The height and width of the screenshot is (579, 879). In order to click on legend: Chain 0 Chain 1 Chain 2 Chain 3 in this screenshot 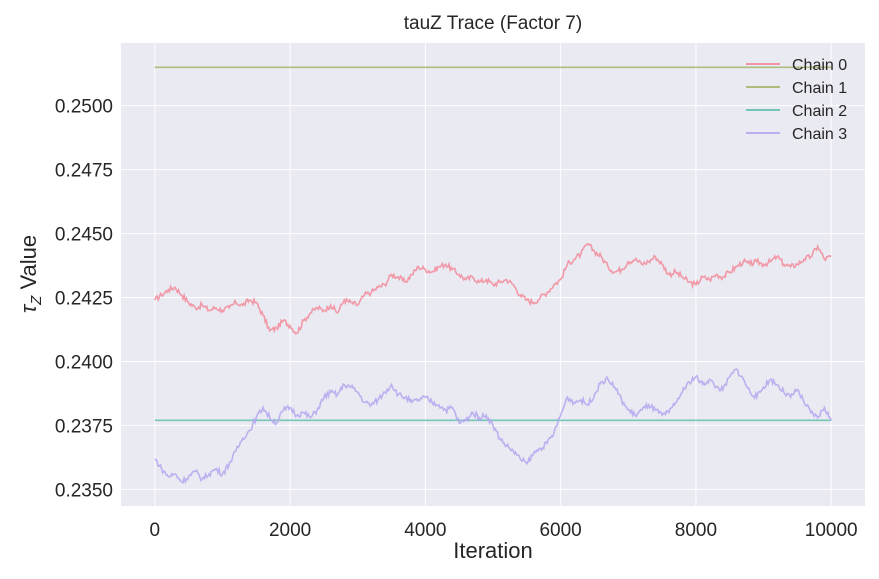, I will do `click(796, 100)`.